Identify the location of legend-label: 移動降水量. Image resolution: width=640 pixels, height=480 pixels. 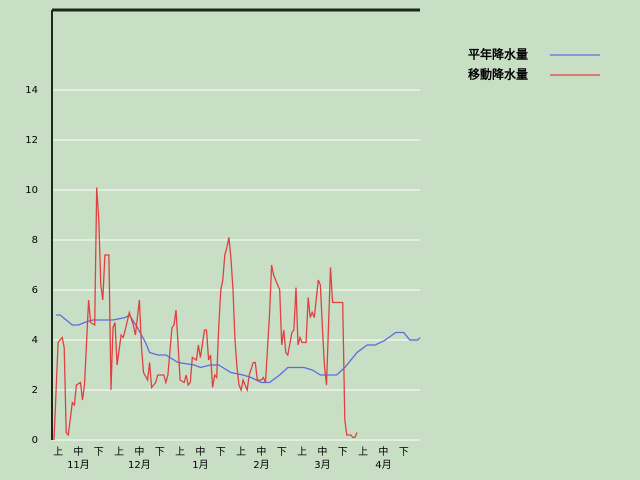
(498, 74).